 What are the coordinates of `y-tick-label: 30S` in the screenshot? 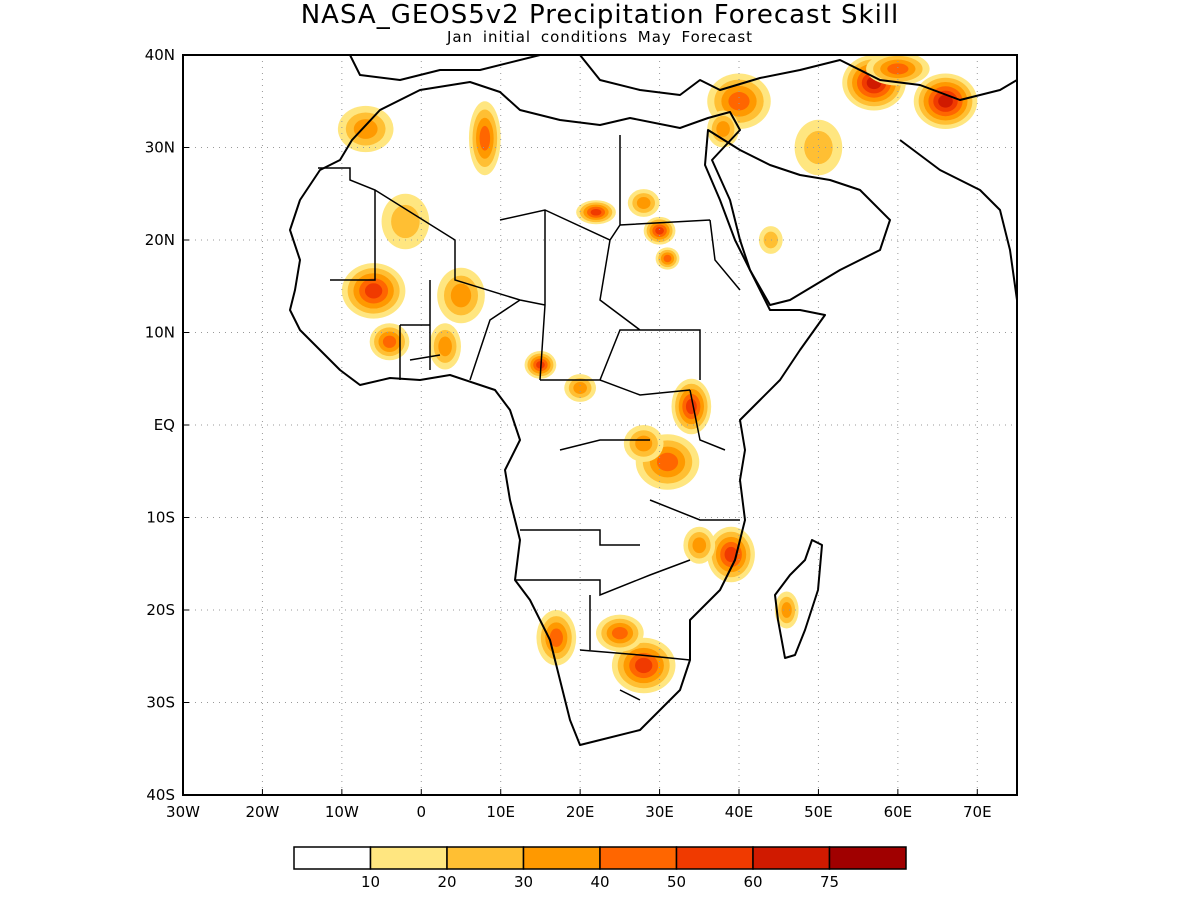 It's located at (160, 703).